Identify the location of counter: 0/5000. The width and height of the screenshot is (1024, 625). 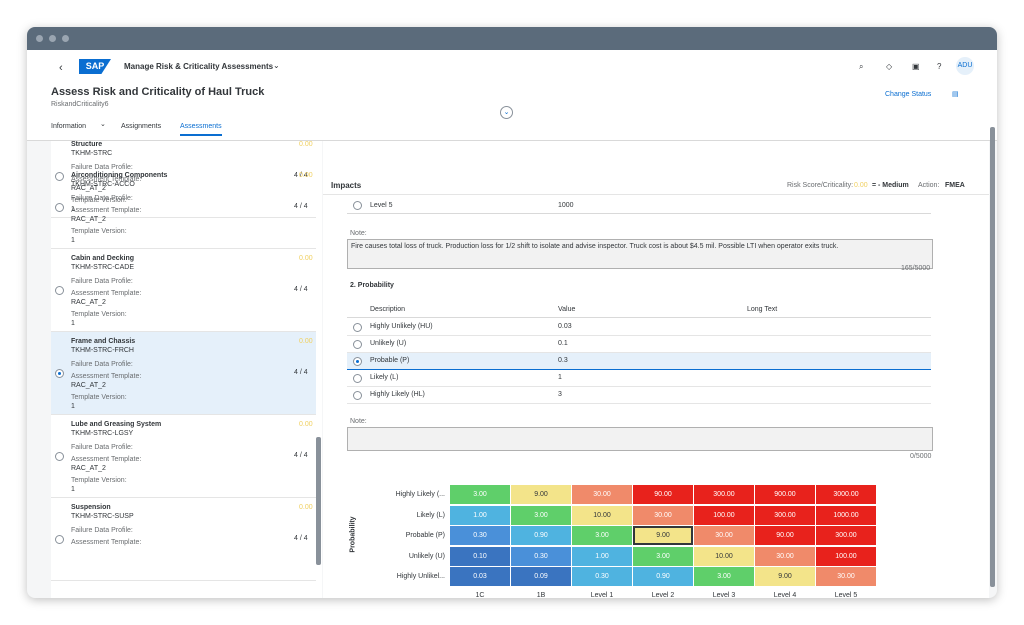
(921, 456).